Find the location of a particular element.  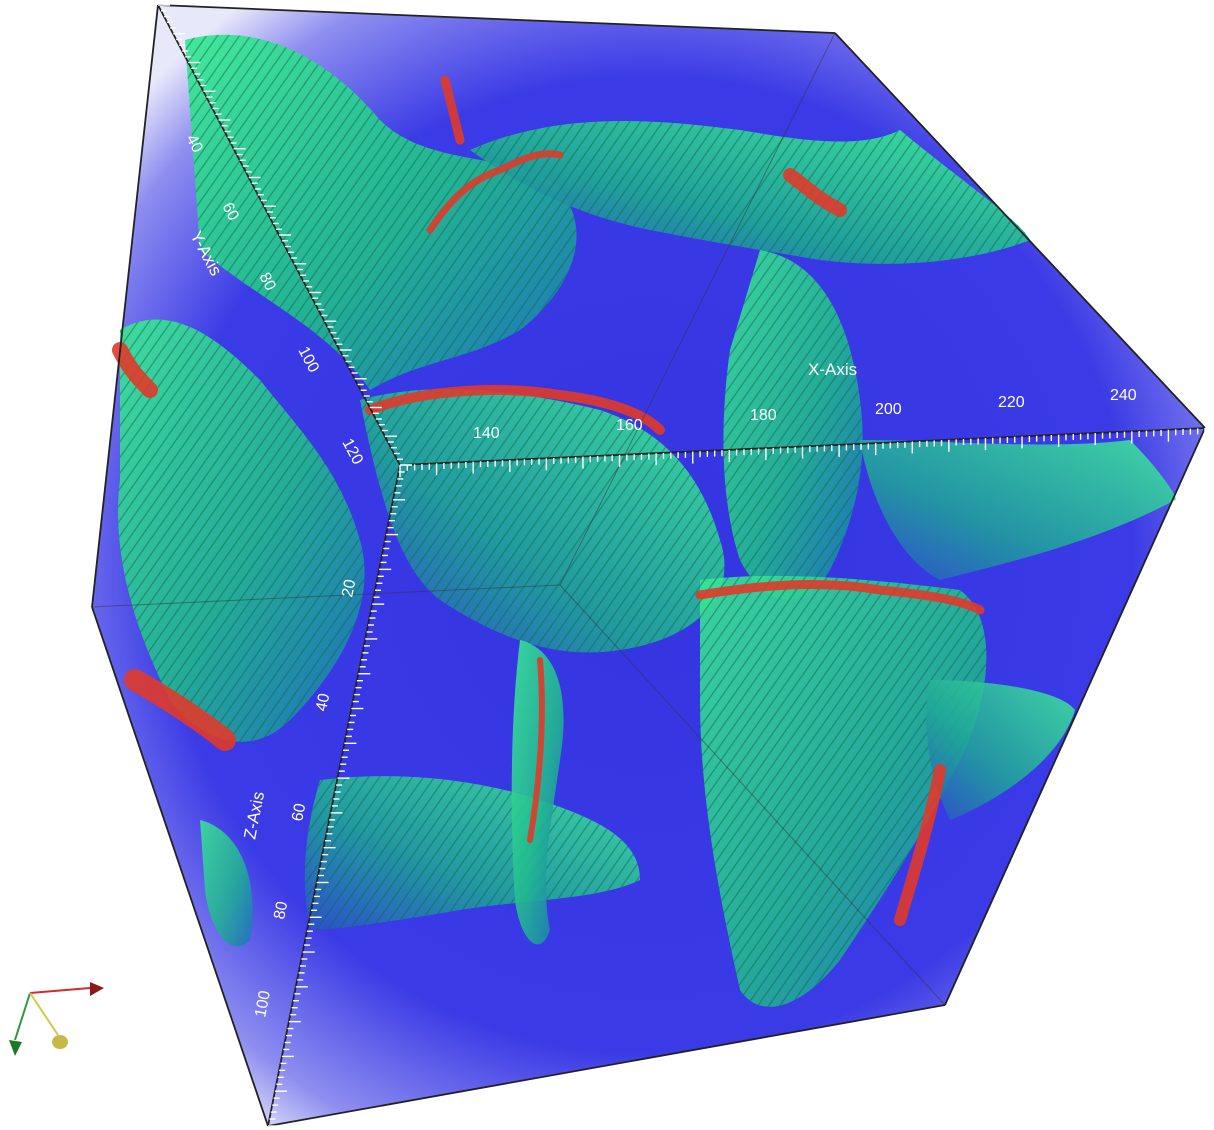

z-tick-label: 40 is located at coordinates (323, 702).